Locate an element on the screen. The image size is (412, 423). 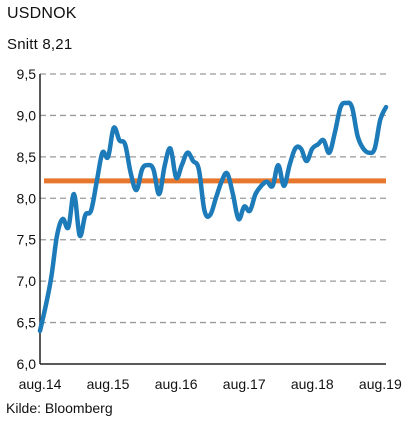
y-tick-label: 9,5 is located at coordinates (27, 74).